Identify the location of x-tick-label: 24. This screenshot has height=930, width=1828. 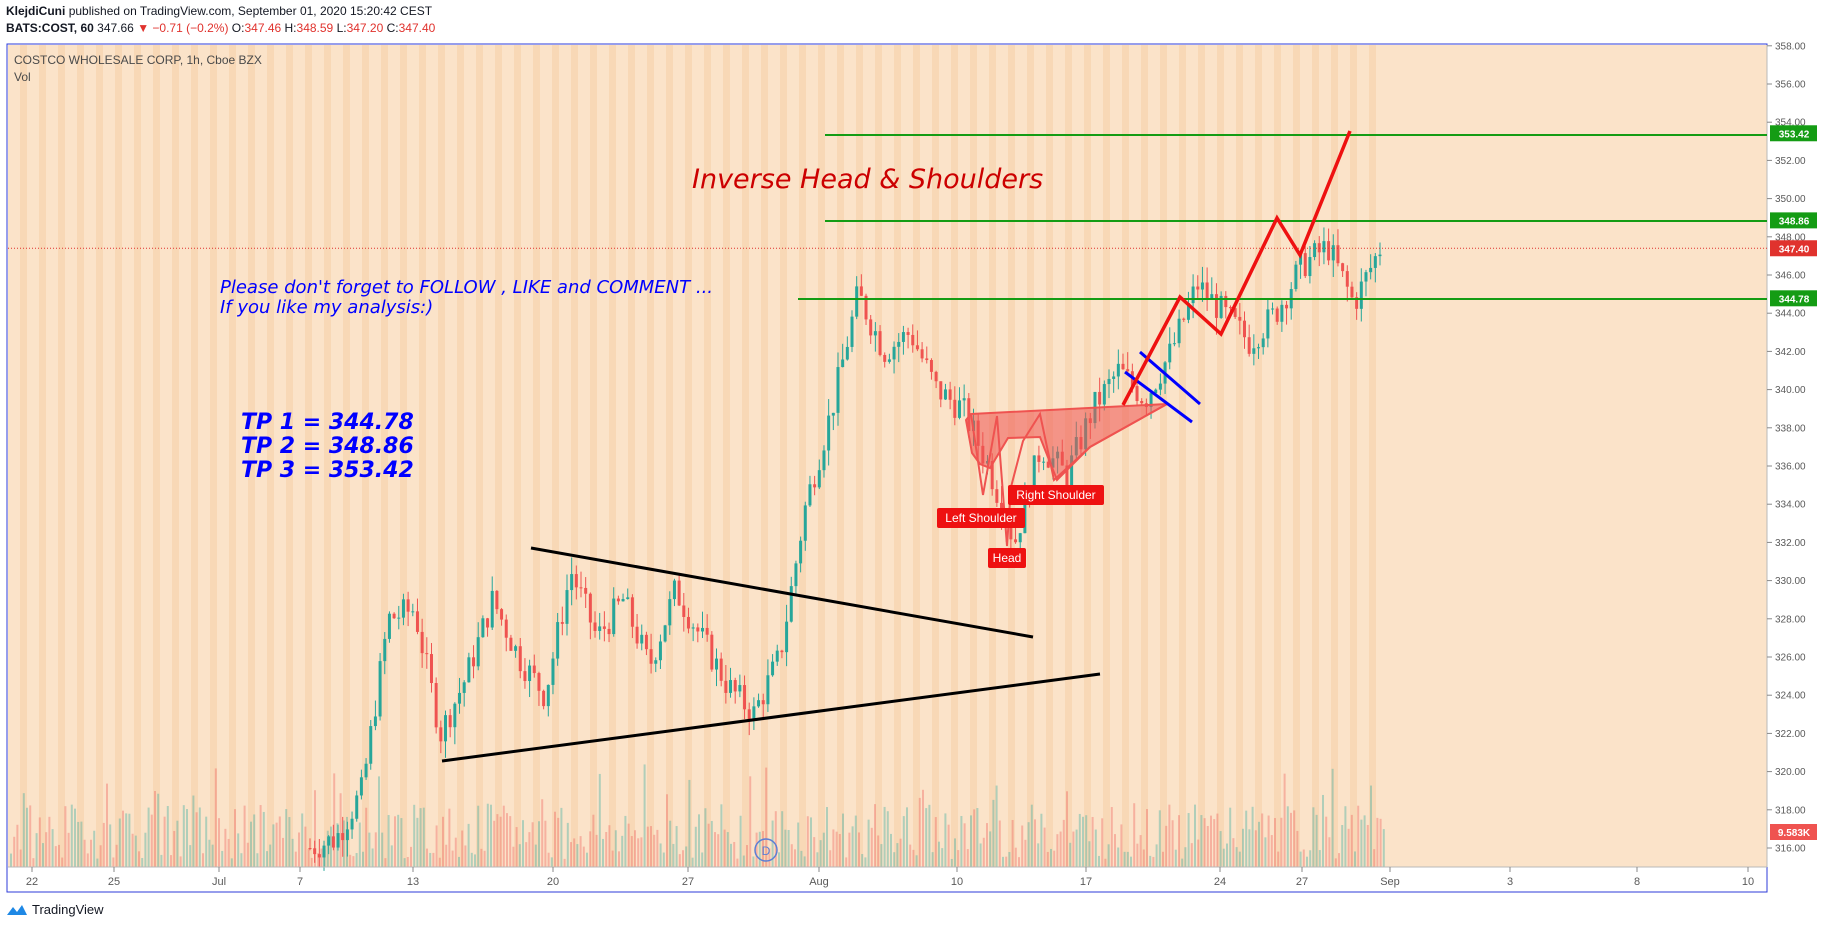
(1220, 882).